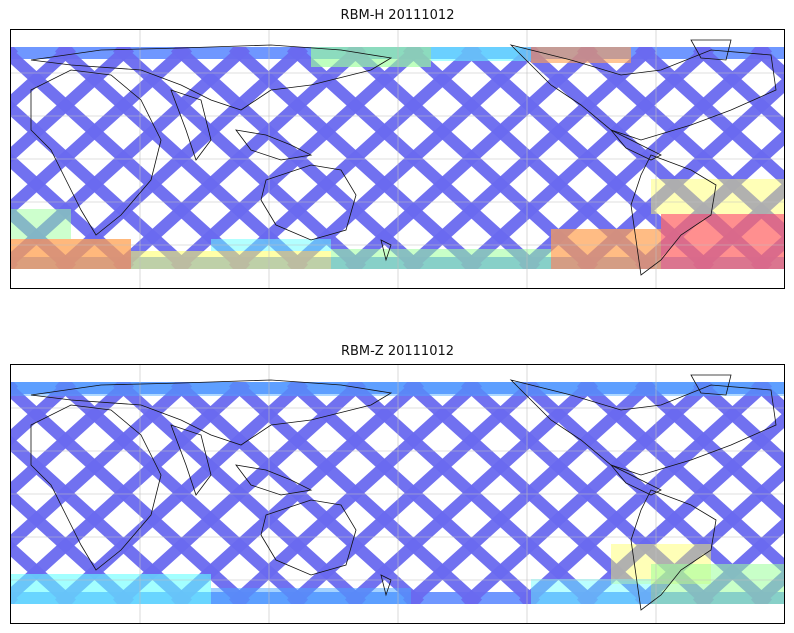 This screenshot has width=794, height=633. Describe the element at coordinates (397, 15) in the screenshot. I see `panel-title: RBM-H 20111012` at that location.